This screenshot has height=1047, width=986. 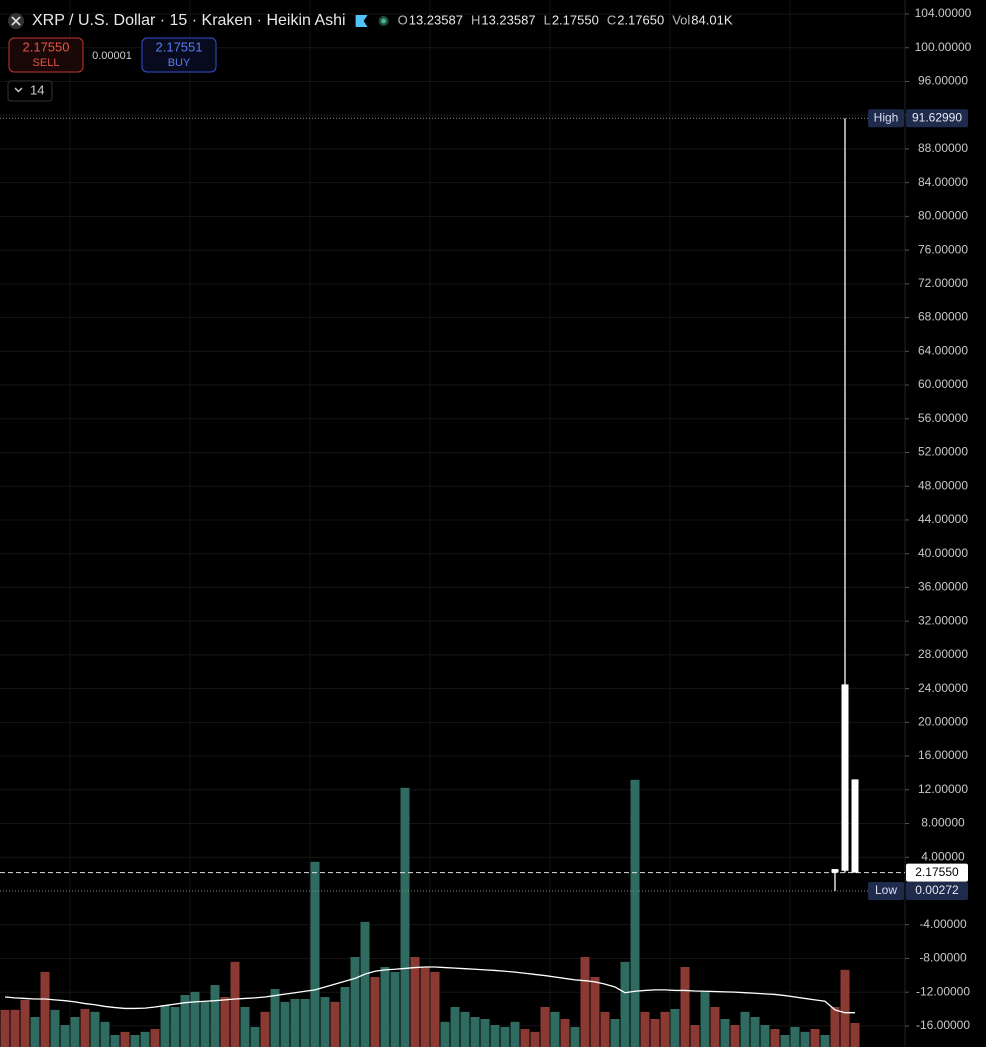 I want to click on y-tick-label: -12.00000, so click(x=943, y=991).